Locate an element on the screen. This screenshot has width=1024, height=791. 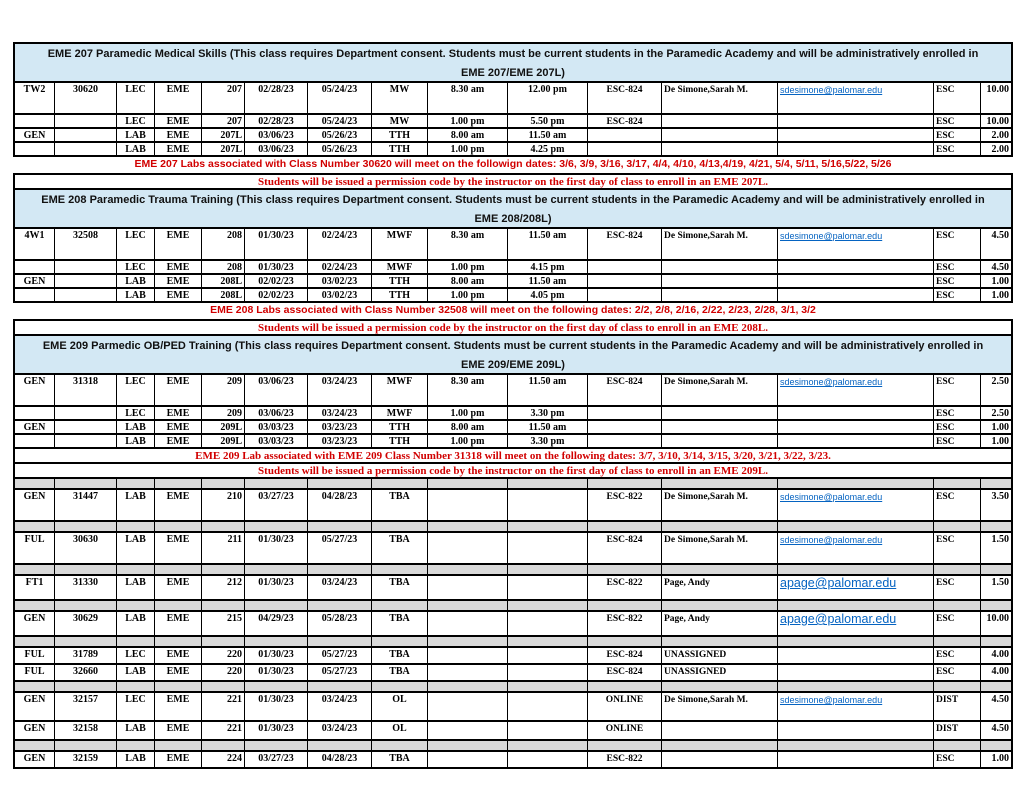
cell-end-date: 05/26/23 is located at coordinates (340, 135).